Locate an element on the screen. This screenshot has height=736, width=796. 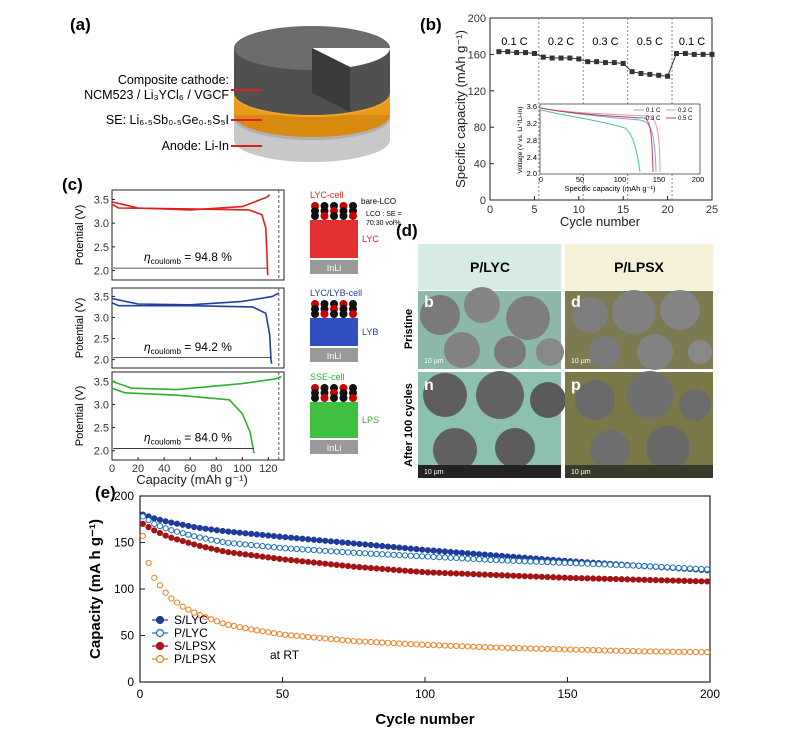
panel-c-xtick-label: 100 is located at coordinates (242, 469).